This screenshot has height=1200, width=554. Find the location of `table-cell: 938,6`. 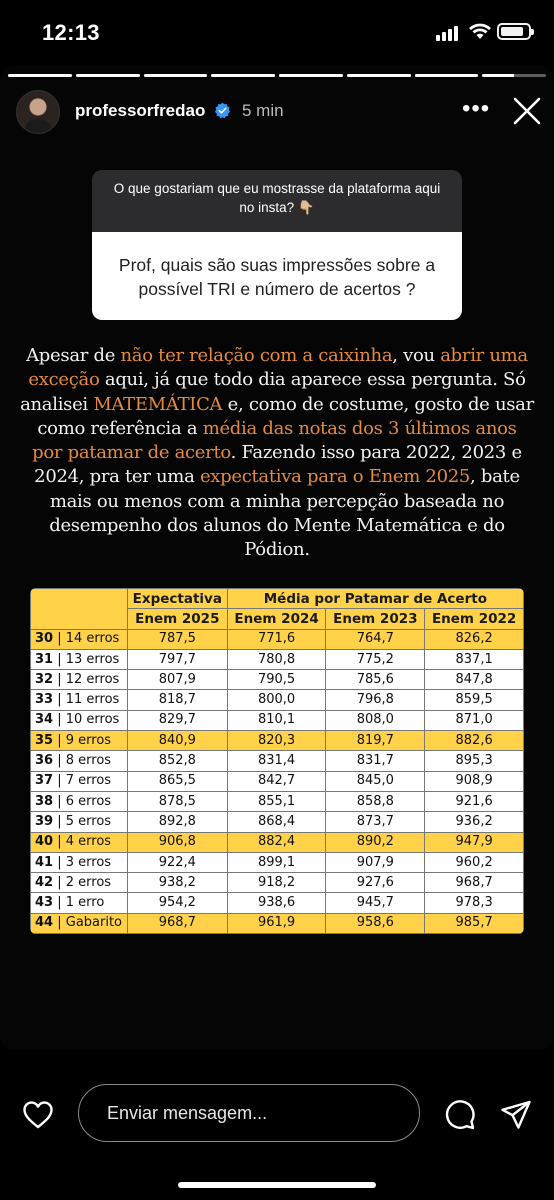

table-cell: 938,6 is located at coordinates (276, 903).